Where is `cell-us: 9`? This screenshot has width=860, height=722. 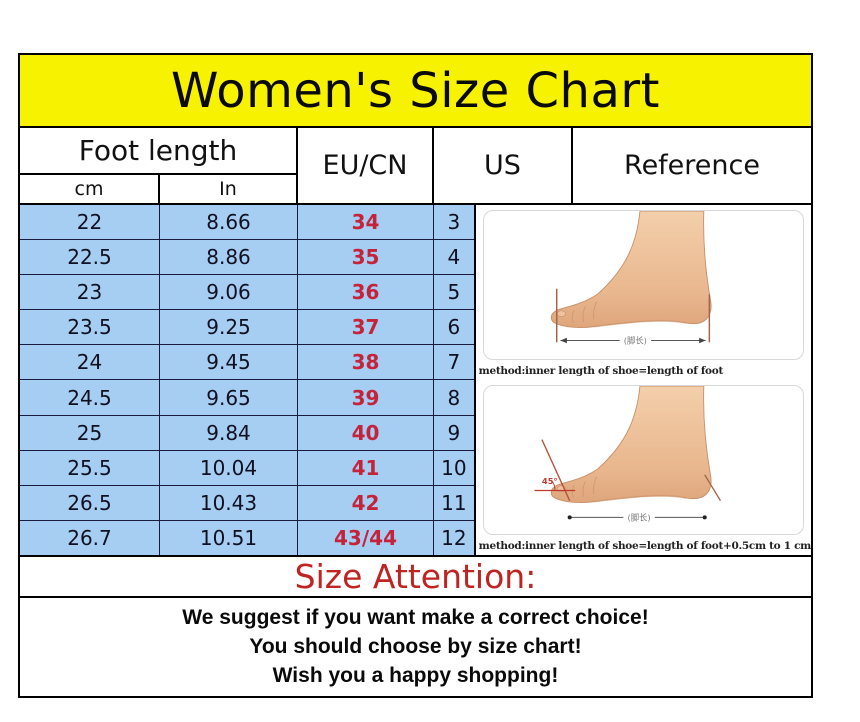 cell-us: 9 is located at coordinates (454, 432).